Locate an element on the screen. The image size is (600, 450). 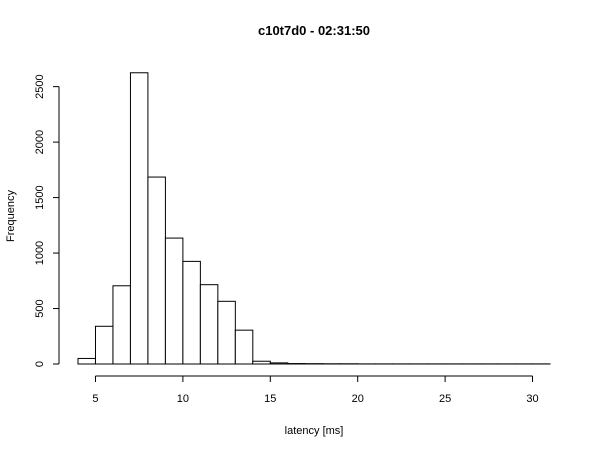
y-tick-label: 500 is located at coordinates (40, 308).